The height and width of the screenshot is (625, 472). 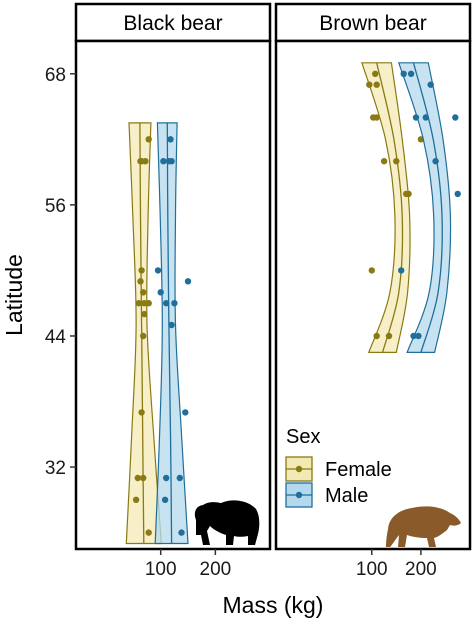 I want to click on confidence-band-female, so click(x=386, y=207).